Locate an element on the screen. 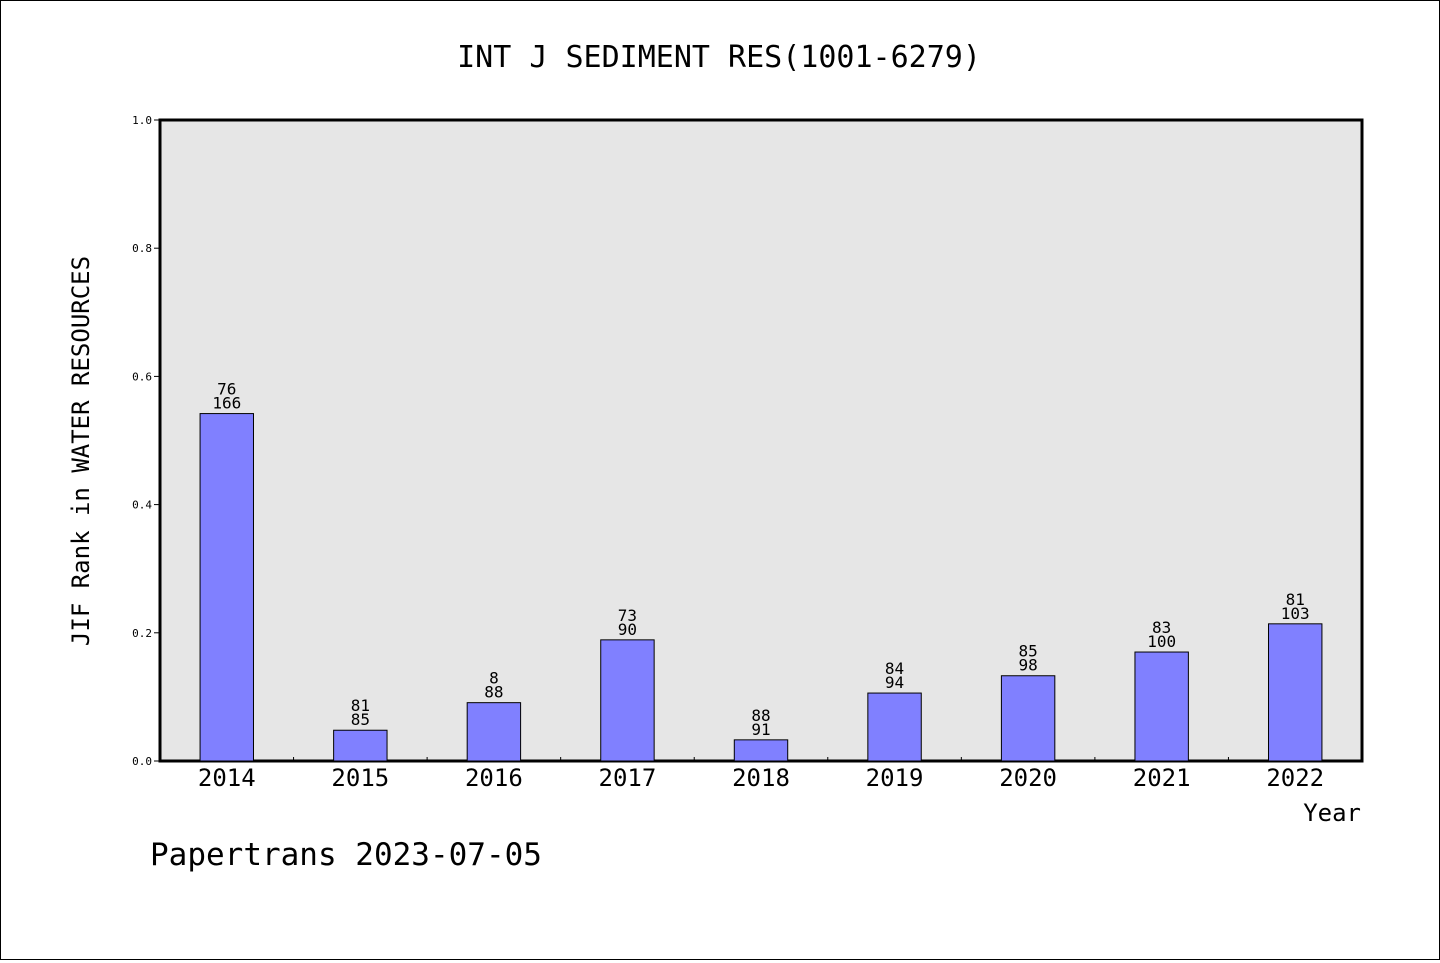 The width and height of the screenshot is (1440, 963). x-tick-label: 2015 is located at coordinates (360, 778).